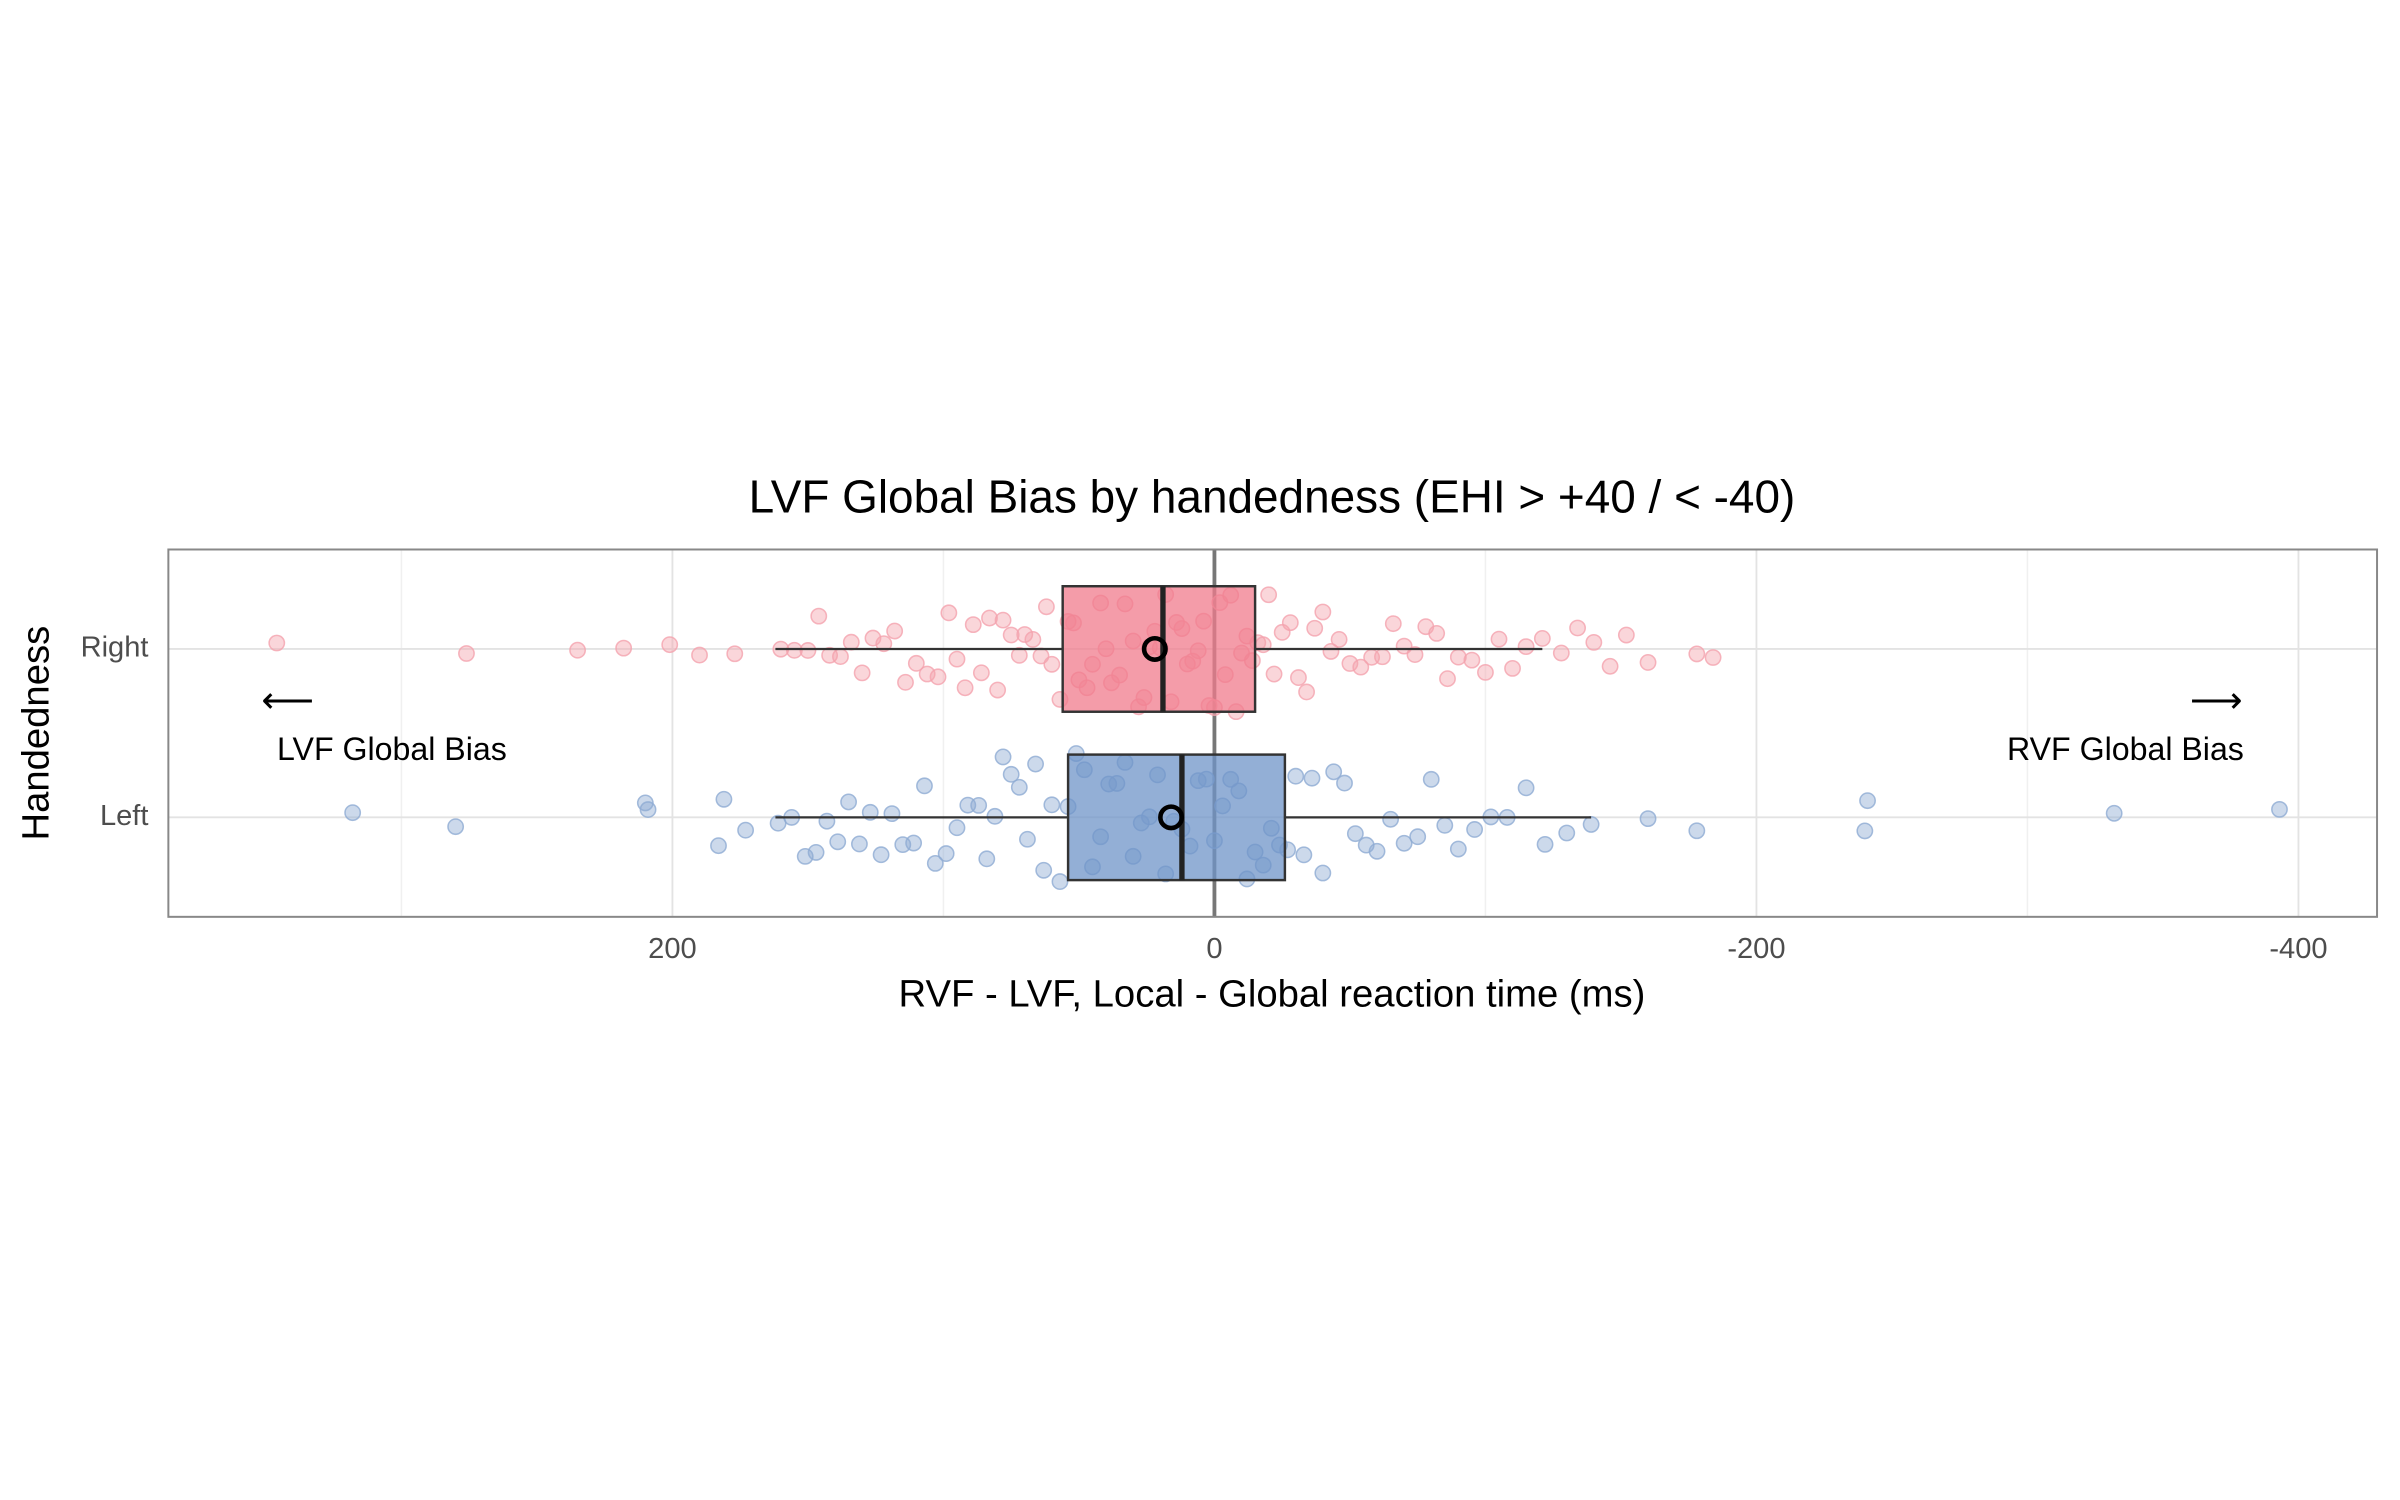  What do you see at coordinates (287, 699) in the screenshot?
I see `annotation-arrow: ⟵` at bounding box center [287, 699].